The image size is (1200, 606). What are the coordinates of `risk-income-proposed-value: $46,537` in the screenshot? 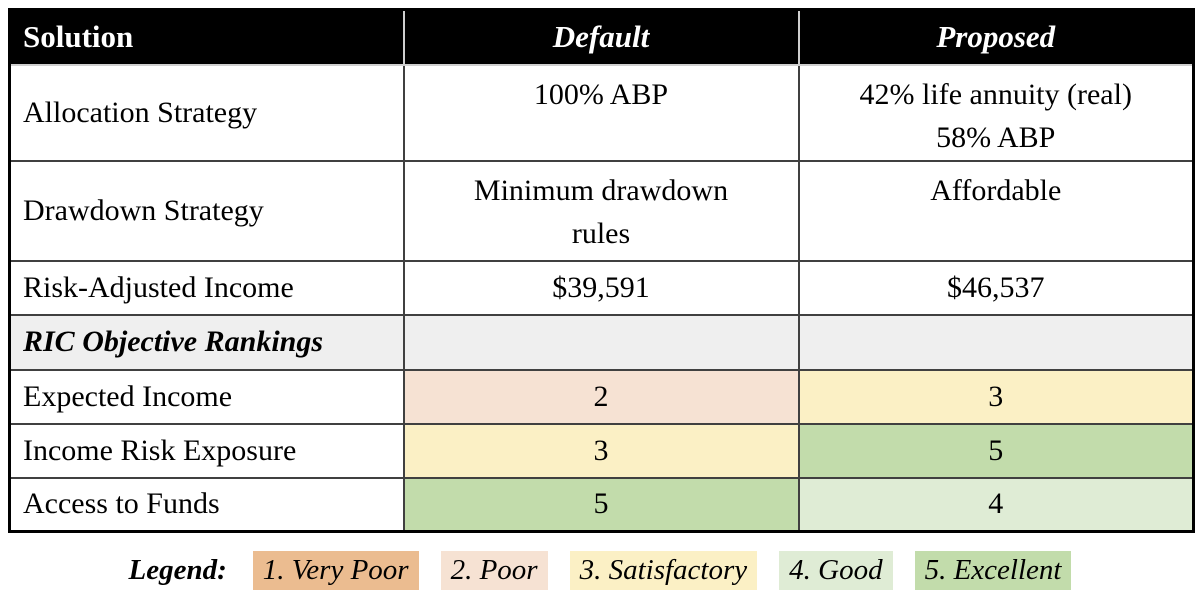 It's located at (996, 287).